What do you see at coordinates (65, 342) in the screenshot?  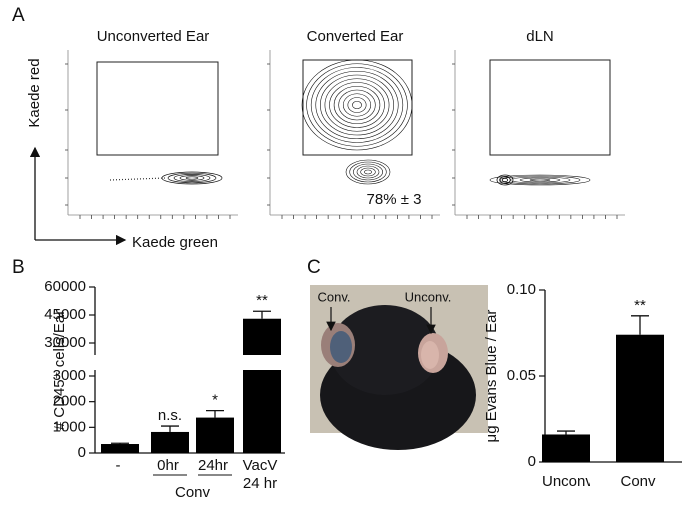 I see `y-tick-label: 30000` at bounding box center [65, 342].